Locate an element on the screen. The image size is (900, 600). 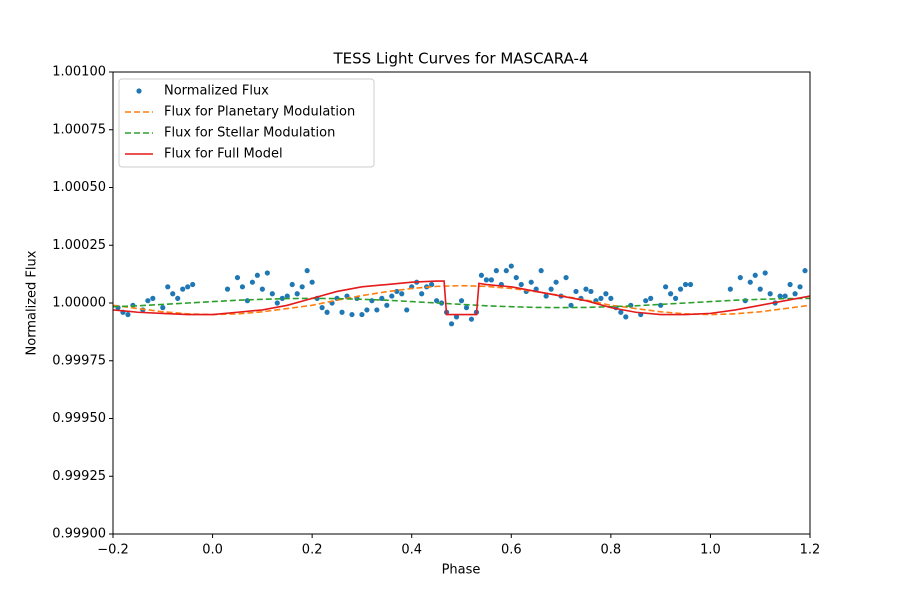
y-tick-label: 1.00025 is located at coordinates (79, 245).